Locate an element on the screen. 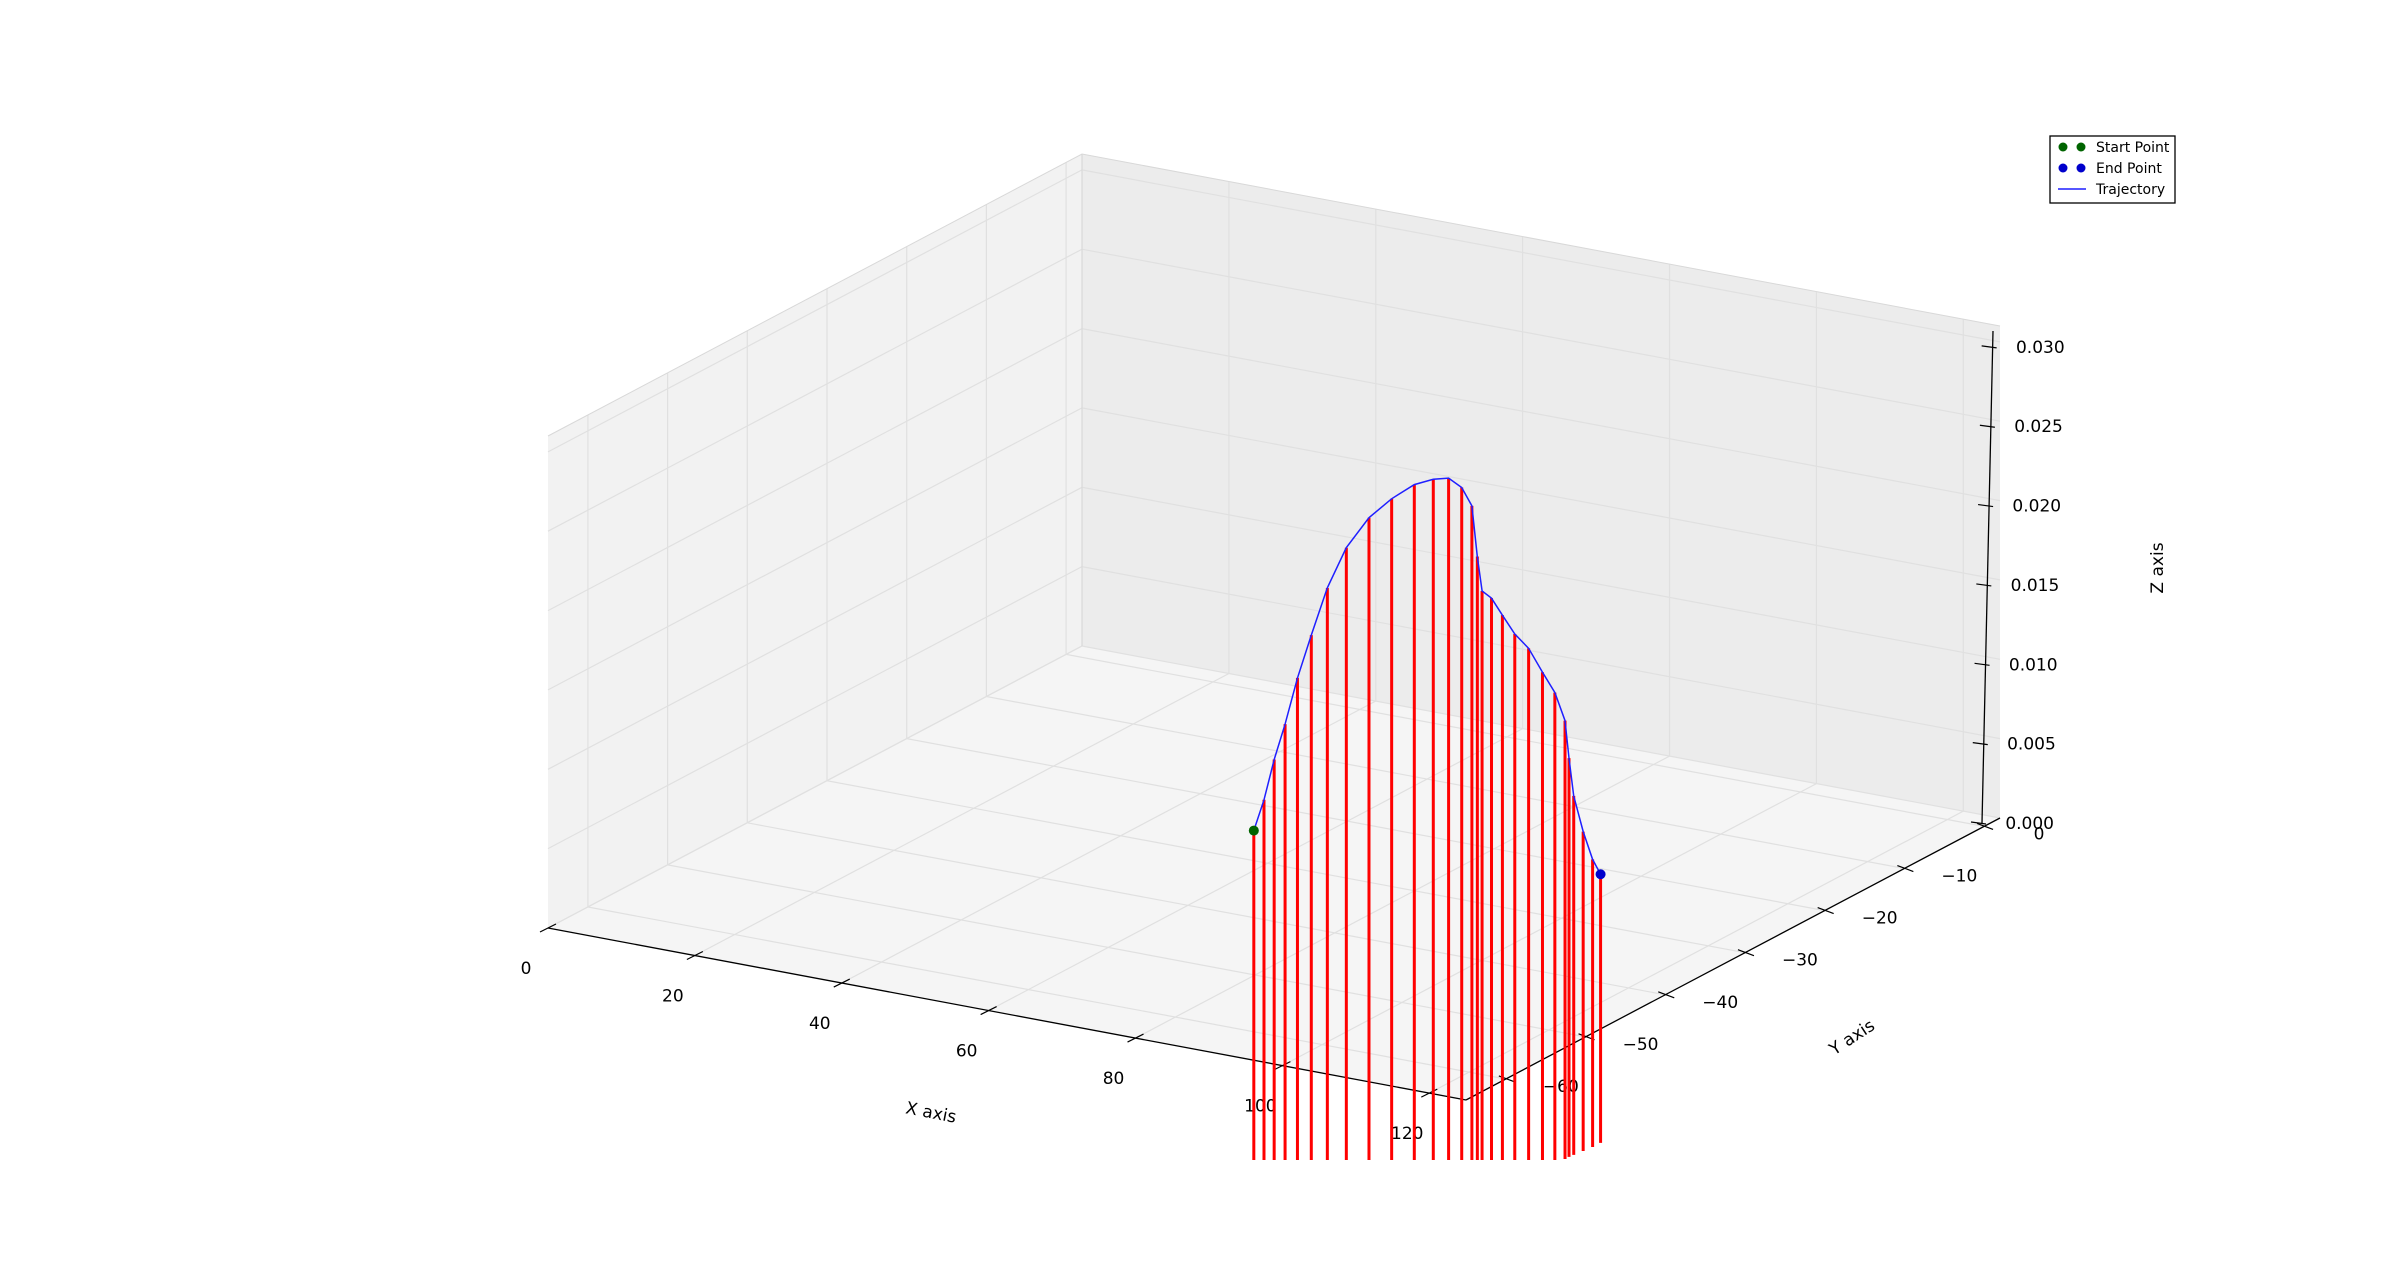  legend: Start Point End Point Trajectory is located at coordinates (2112, 169).